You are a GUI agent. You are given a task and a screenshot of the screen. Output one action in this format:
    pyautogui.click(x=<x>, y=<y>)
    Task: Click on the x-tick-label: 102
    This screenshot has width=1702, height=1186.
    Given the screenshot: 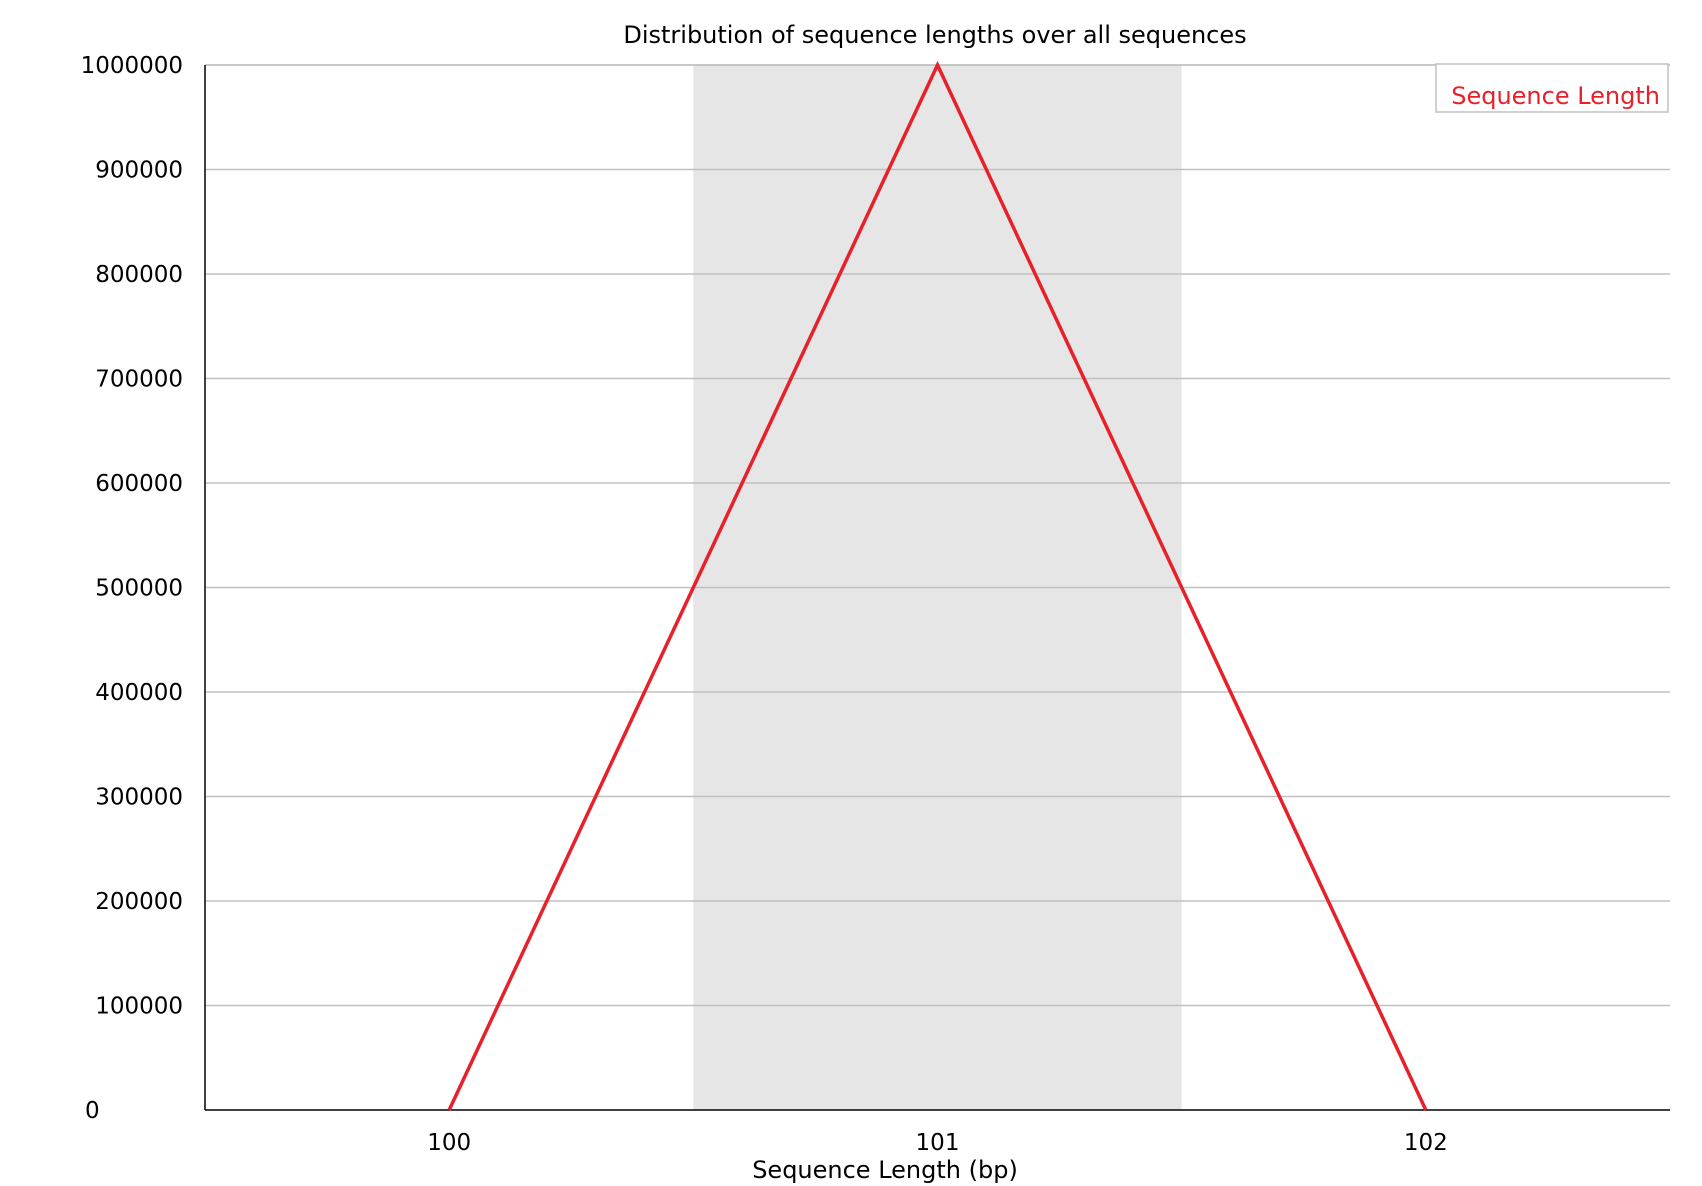 What is the action you would take?
    pyautogui.click(x=1426, y=1143)
    